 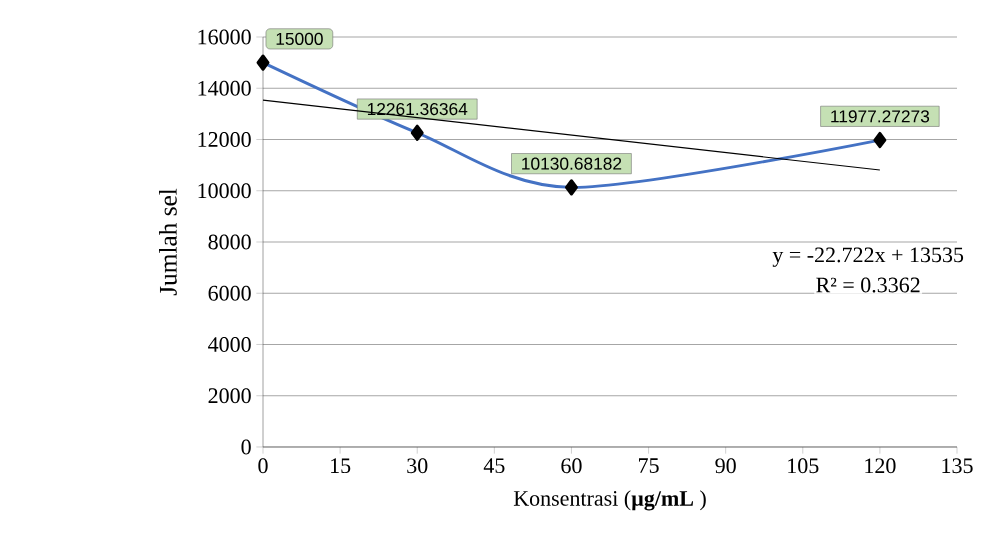 I want to click on y-tick-label: 4000, so click(x=229, y=344).